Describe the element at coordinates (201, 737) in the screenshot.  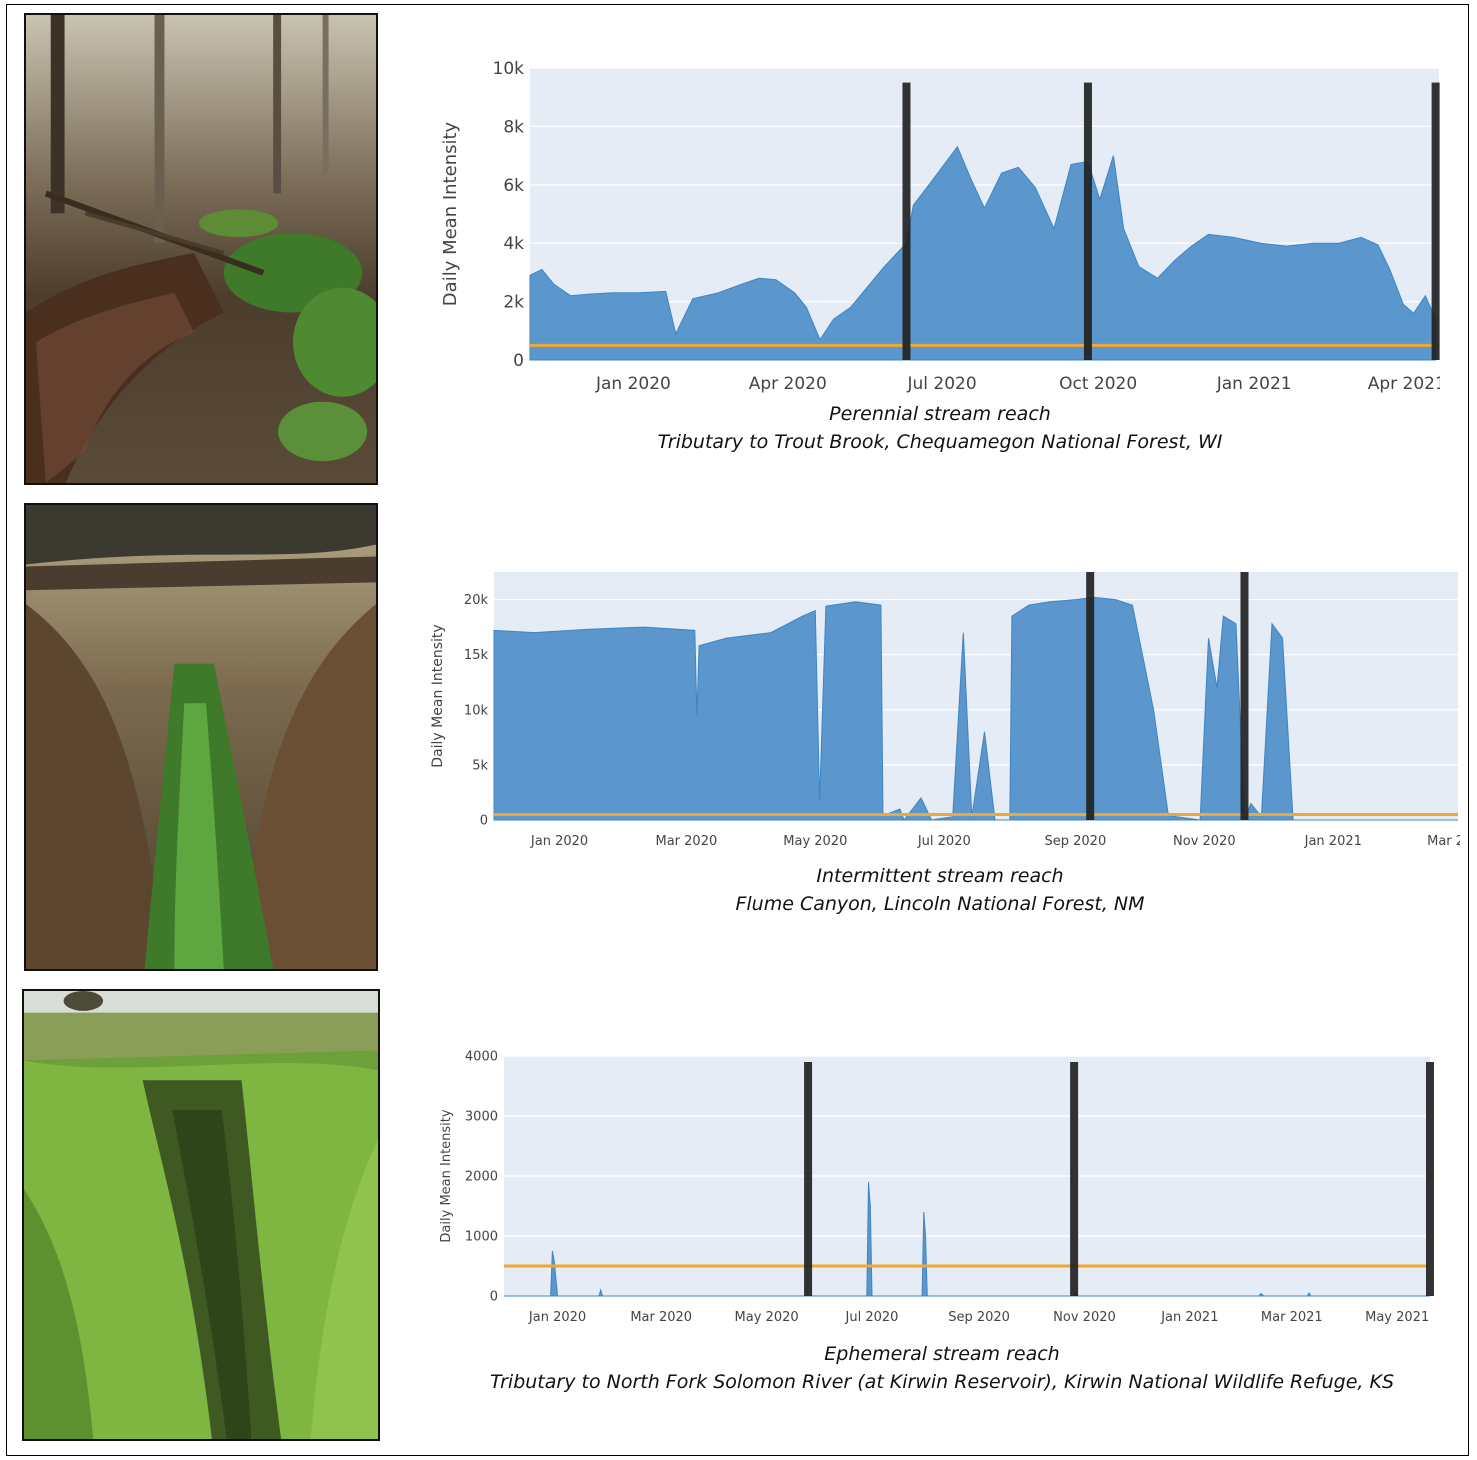
I see `canyon-stream-photo` at that location.